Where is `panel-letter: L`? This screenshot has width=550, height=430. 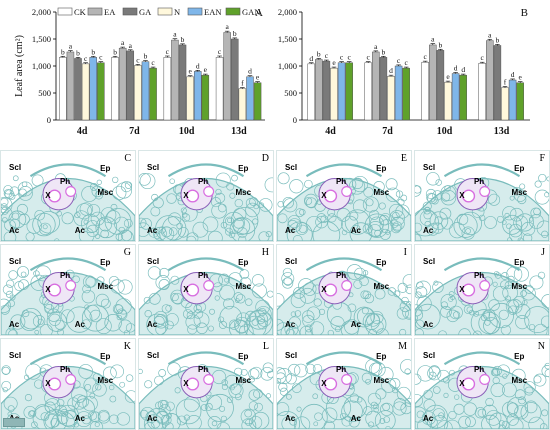 panel-letter: L is located at coordinates (265, 346).